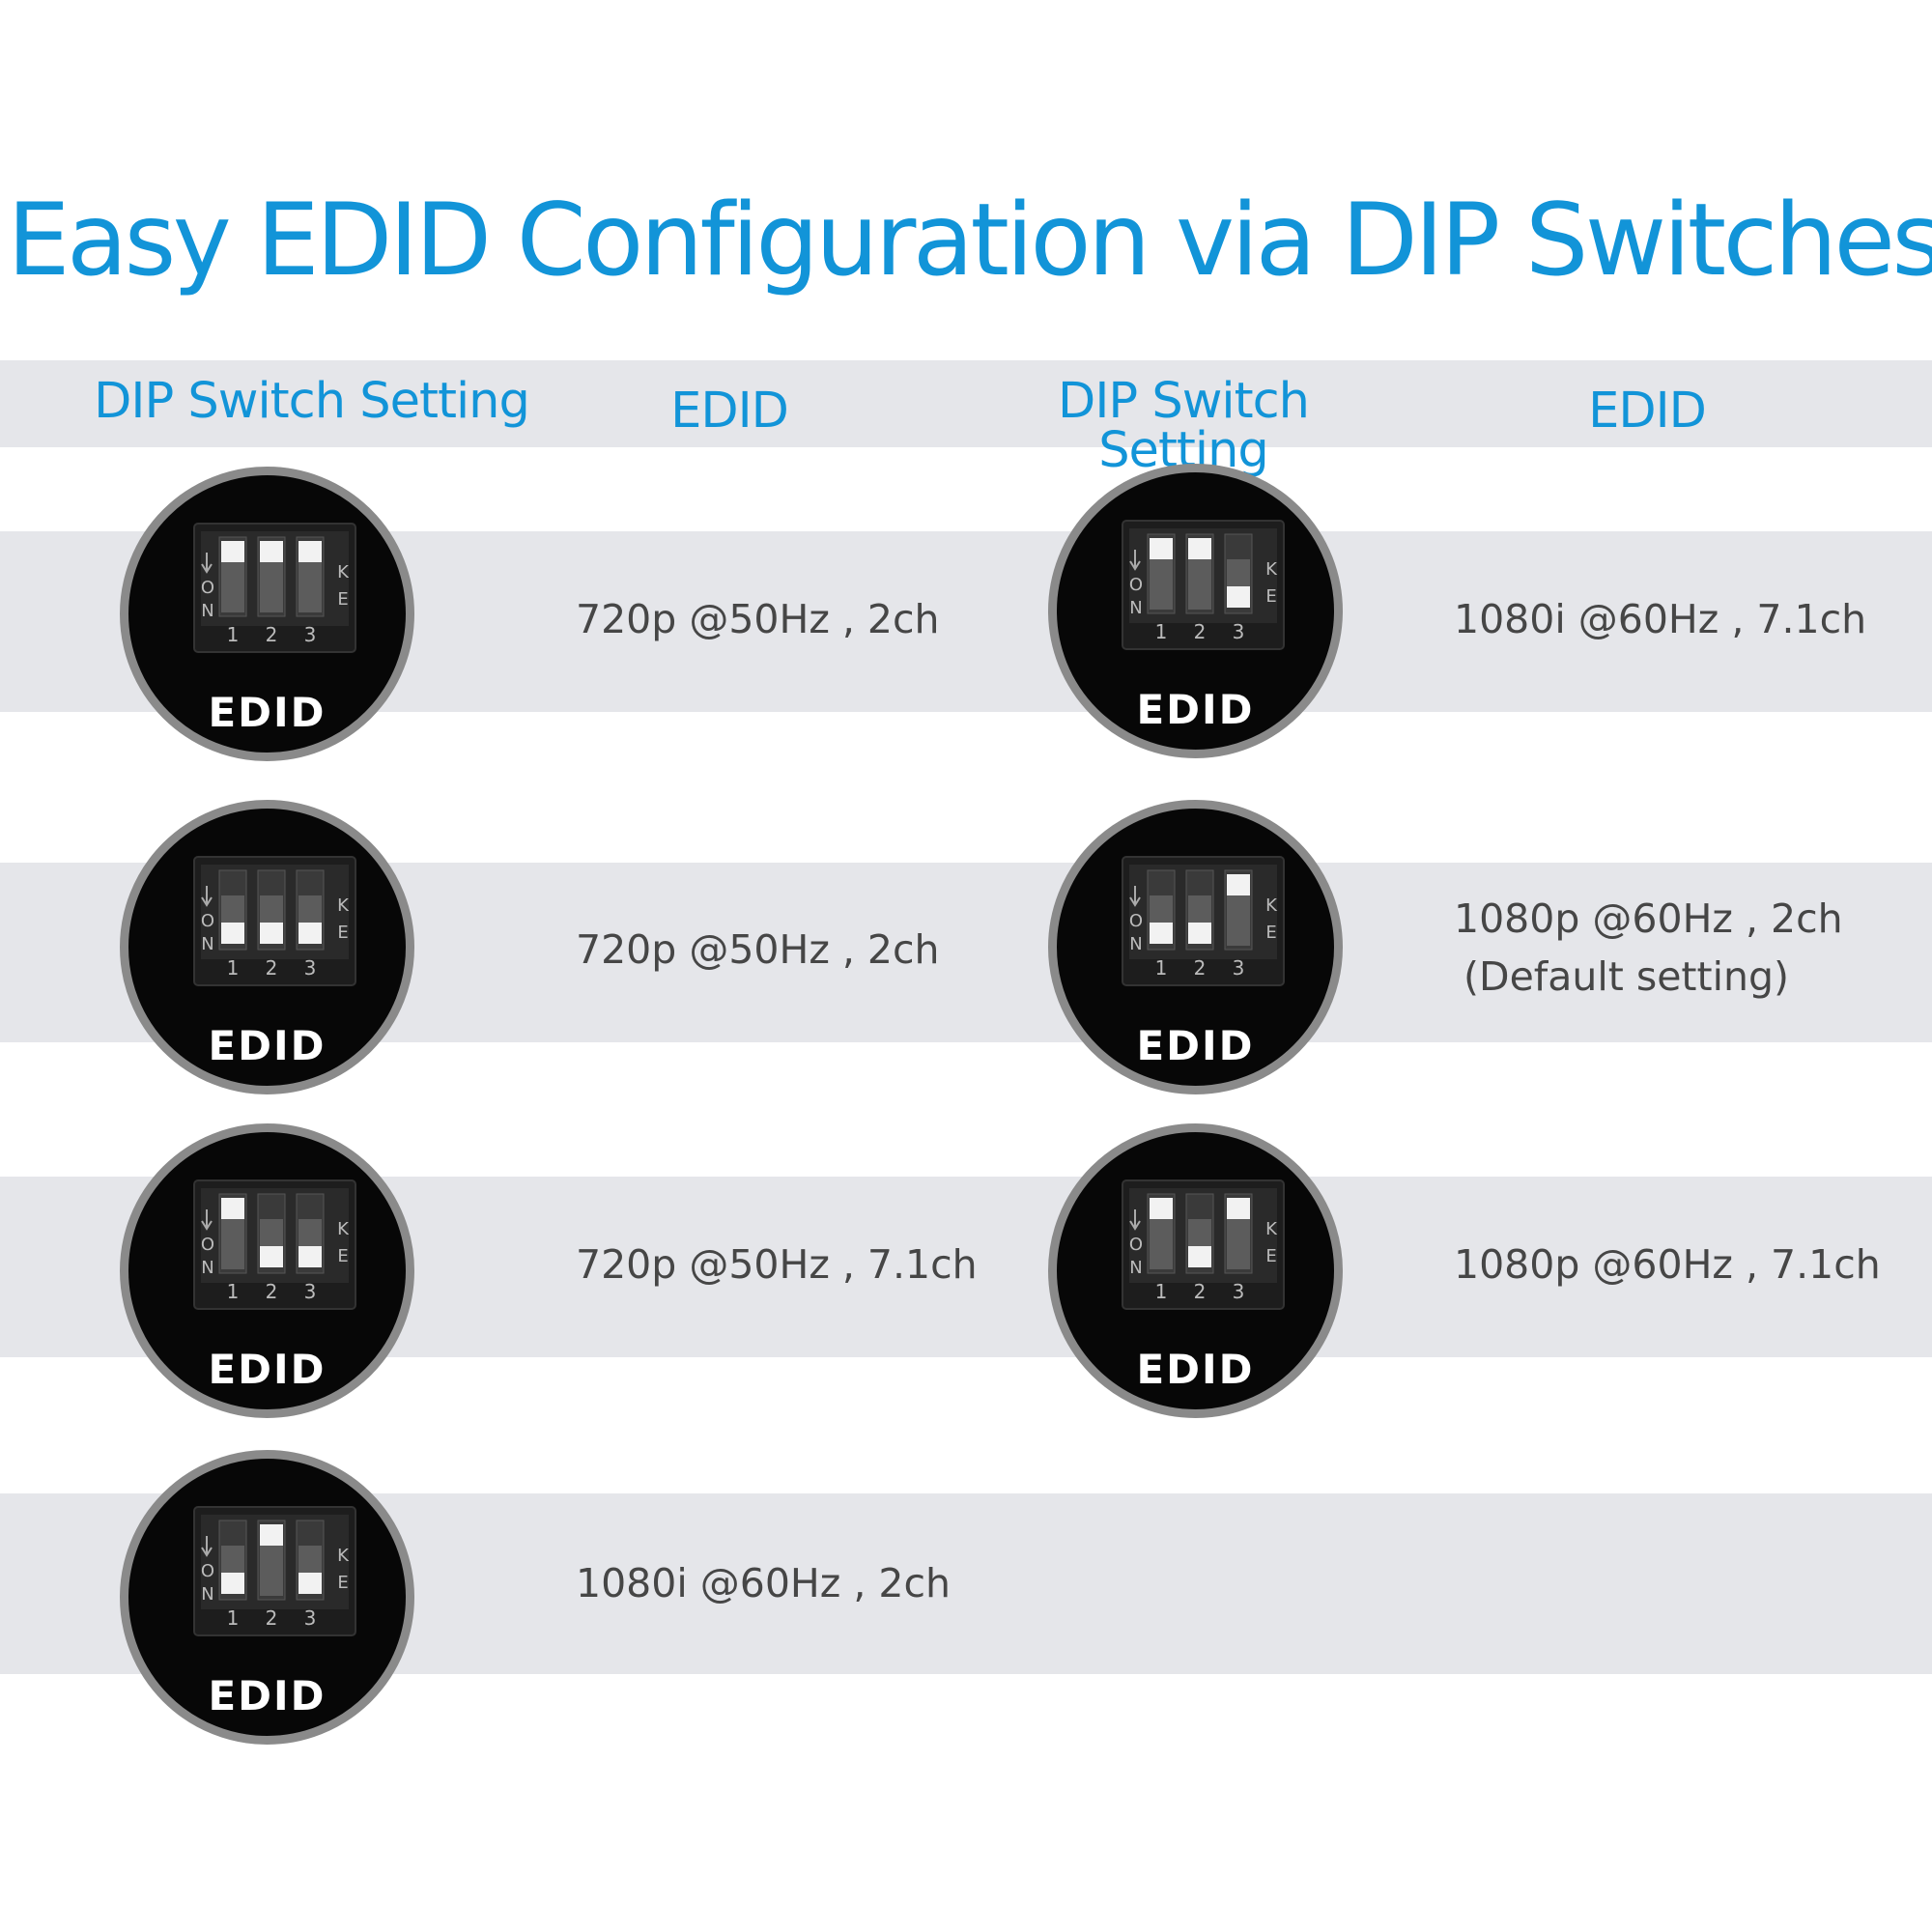 Image resolution: width=1932 pixels, height=1932 pixels. Describe the element at coordinates (729, 411) in the screenshot. I see `header-left-edid: EDID` at that location.